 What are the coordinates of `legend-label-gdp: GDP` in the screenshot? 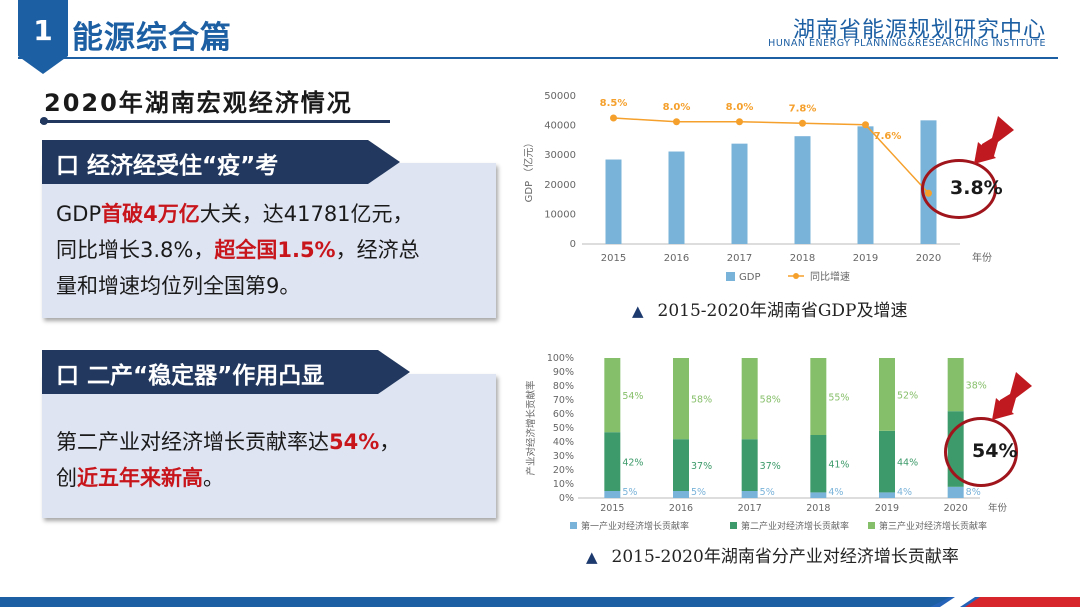 It's located at (749, 277).